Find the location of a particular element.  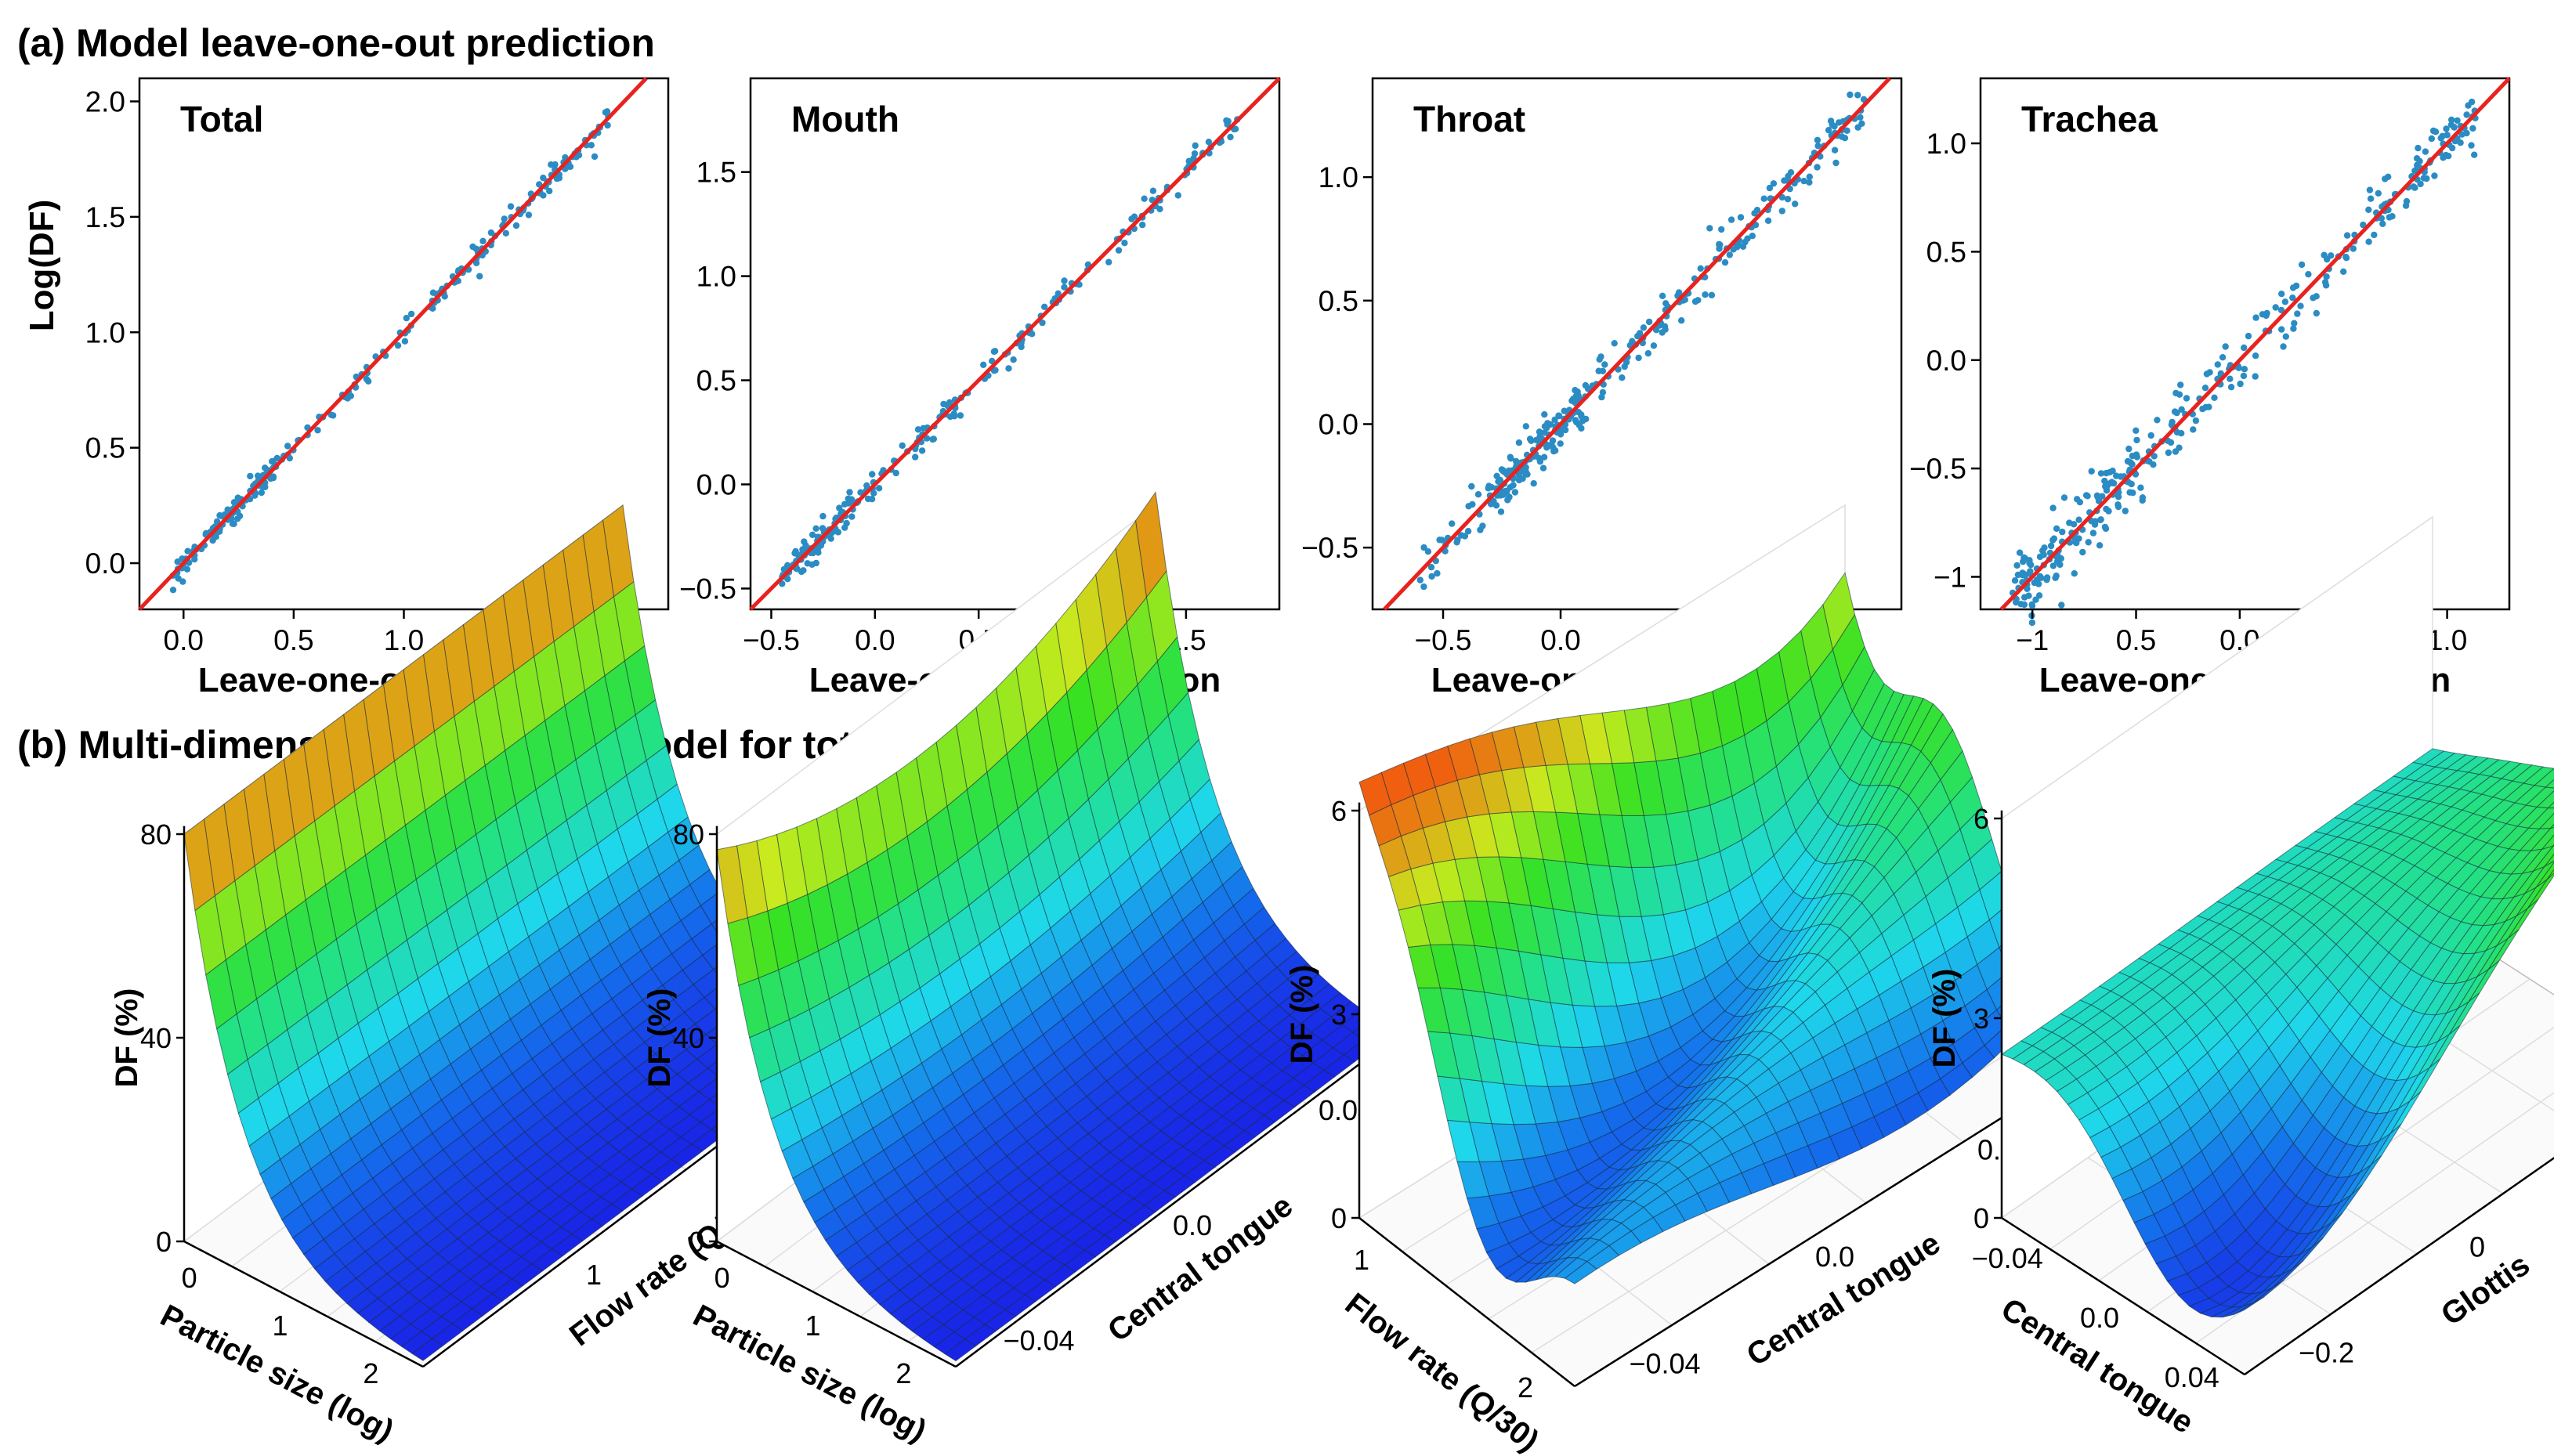

surface-cell is located at coordinates (2017, 1050).